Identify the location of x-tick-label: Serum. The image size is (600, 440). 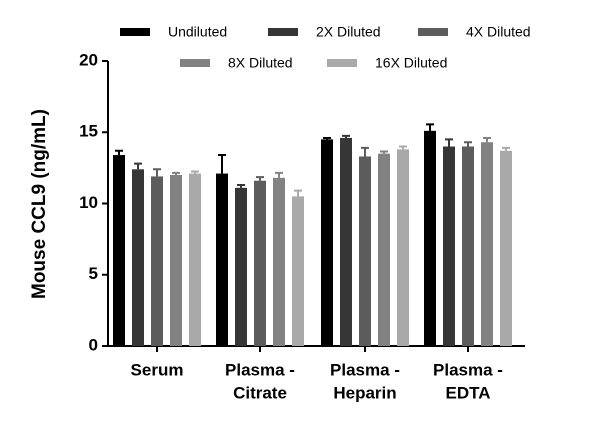
(157, 369).